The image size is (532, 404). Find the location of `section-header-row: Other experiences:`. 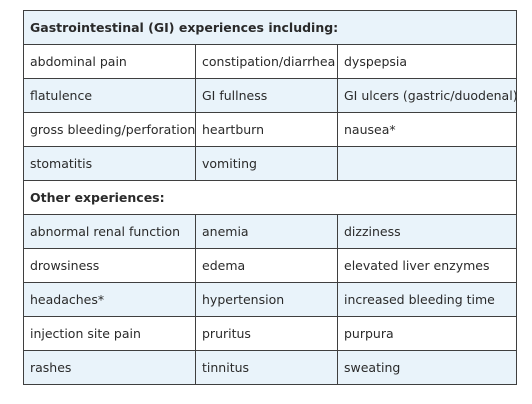

section-header-row: Other experiences: is located at coordinates (270, 197).